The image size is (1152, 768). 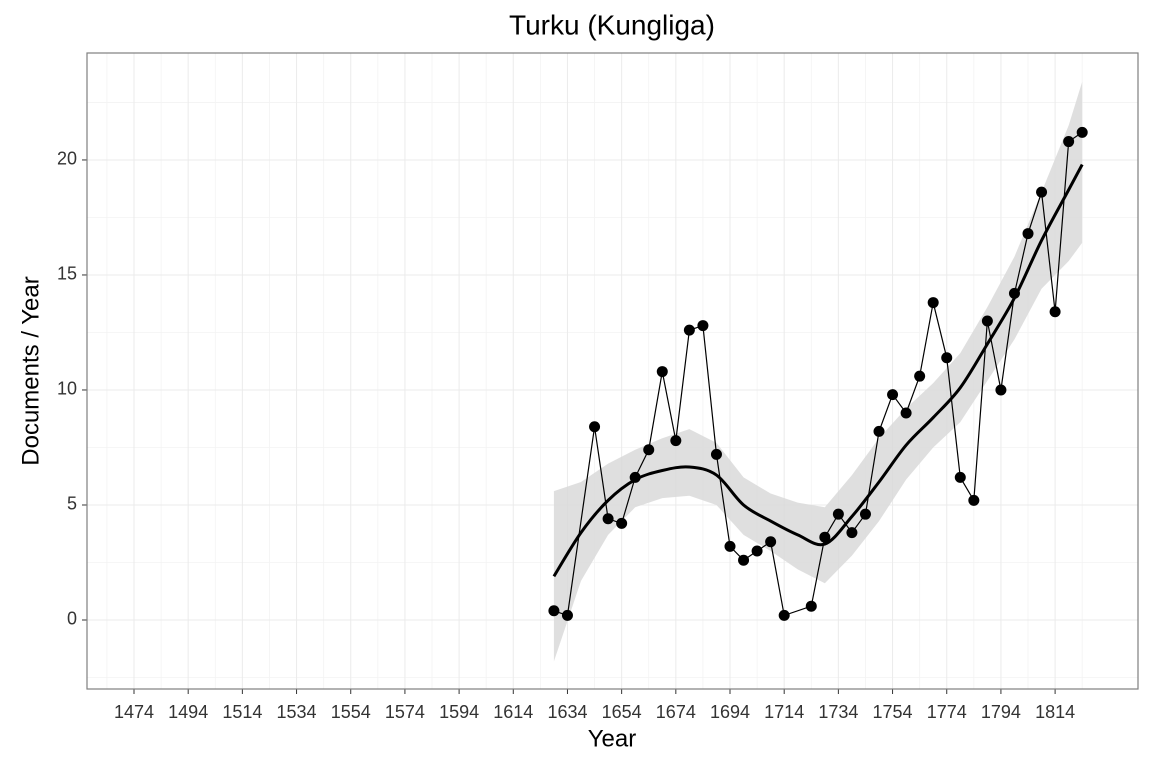 What do you see at coordinates (612, 738) in the screenshot?
I see `x-axis-title: Year` at bounding box center [612, 738].